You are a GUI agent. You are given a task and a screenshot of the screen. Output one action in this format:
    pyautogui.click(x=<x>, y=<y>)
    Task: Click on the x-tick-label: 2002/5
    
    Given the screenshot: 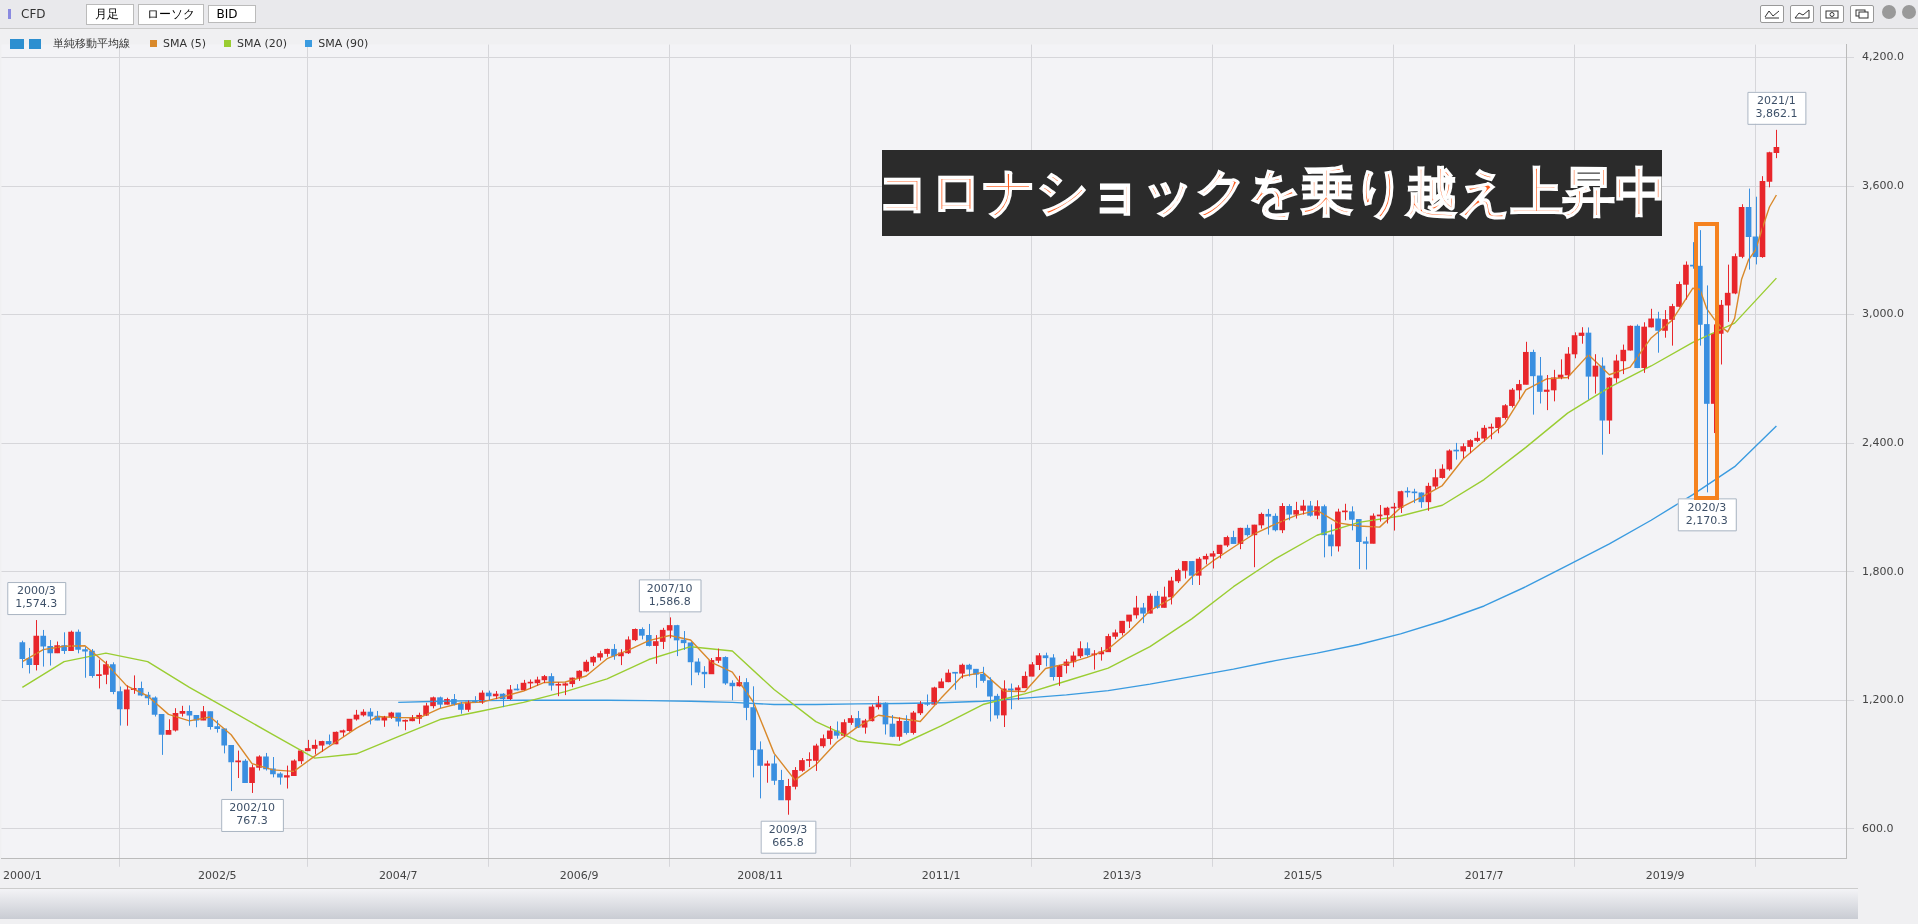 What is the action you would take?
    pyautogui.click(x=217, y=876)
    